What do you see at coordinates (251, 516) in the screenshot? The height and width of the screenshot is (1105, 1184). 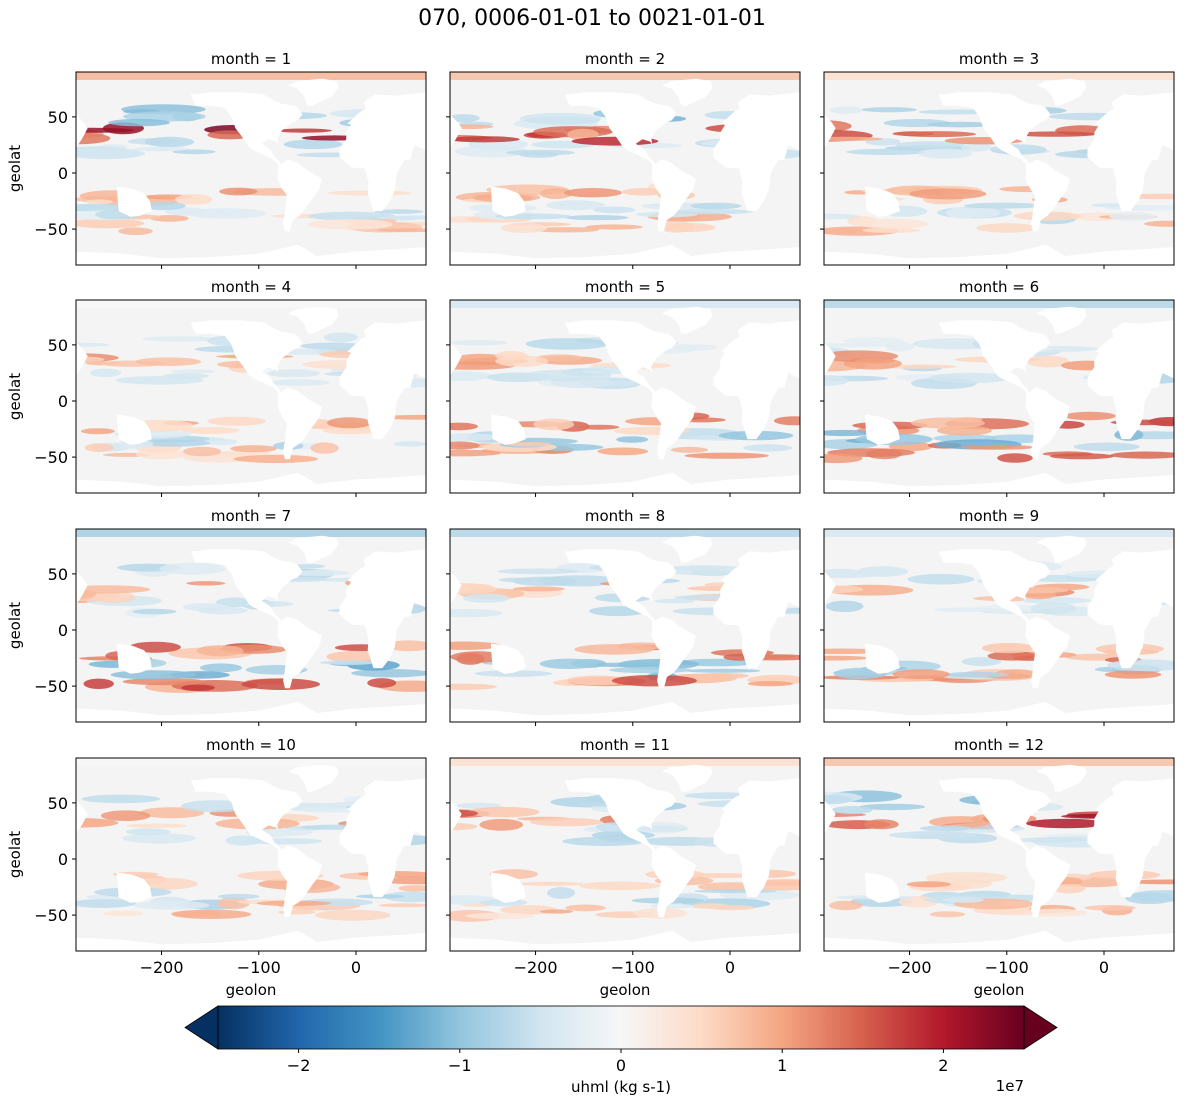 I see `panel-title: month = 7` at bounding box center [251, 516].